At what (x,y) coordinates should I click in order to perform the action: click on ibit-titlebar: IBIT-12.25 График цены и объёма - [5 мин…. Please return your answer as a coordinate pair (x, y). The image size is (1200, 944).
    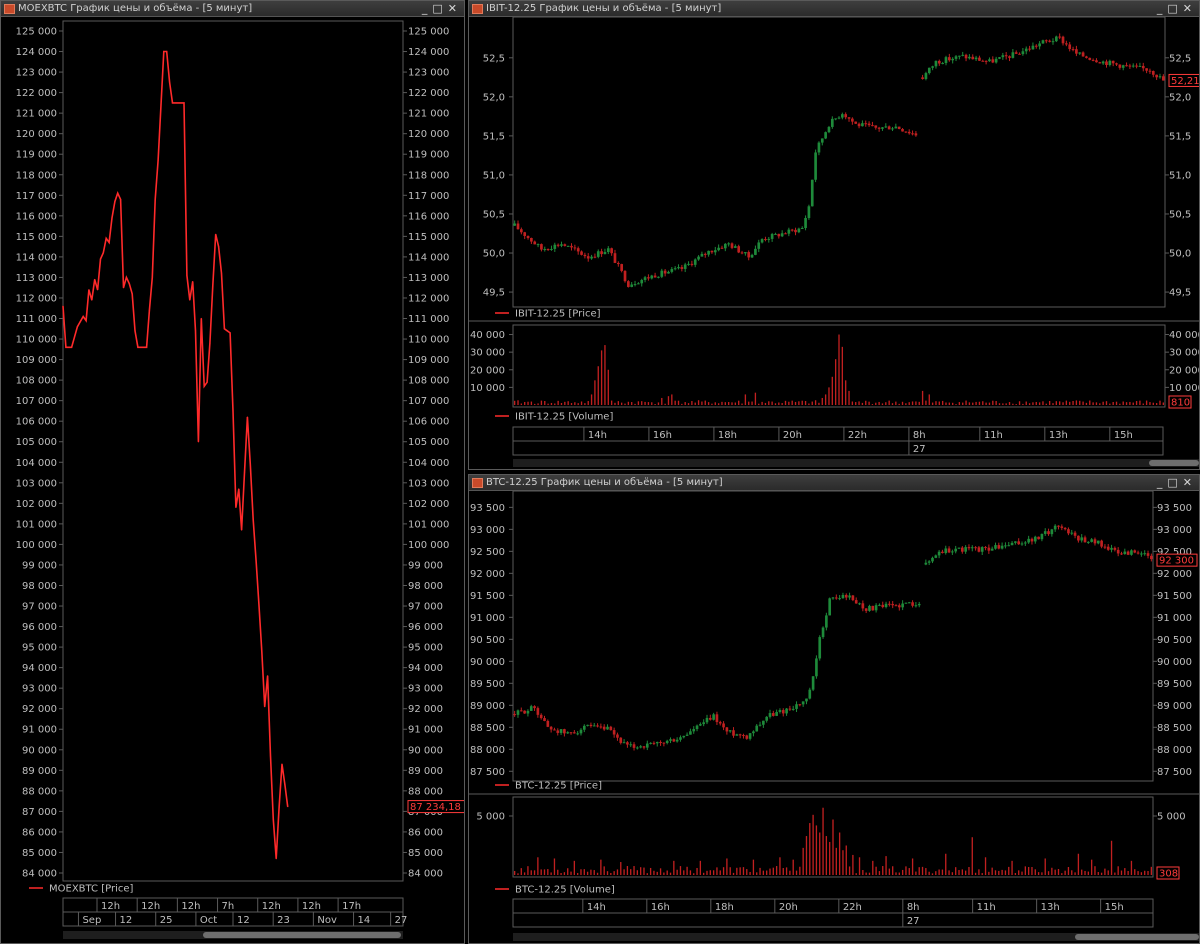
    Looking at the image, I should click on (834, 9).